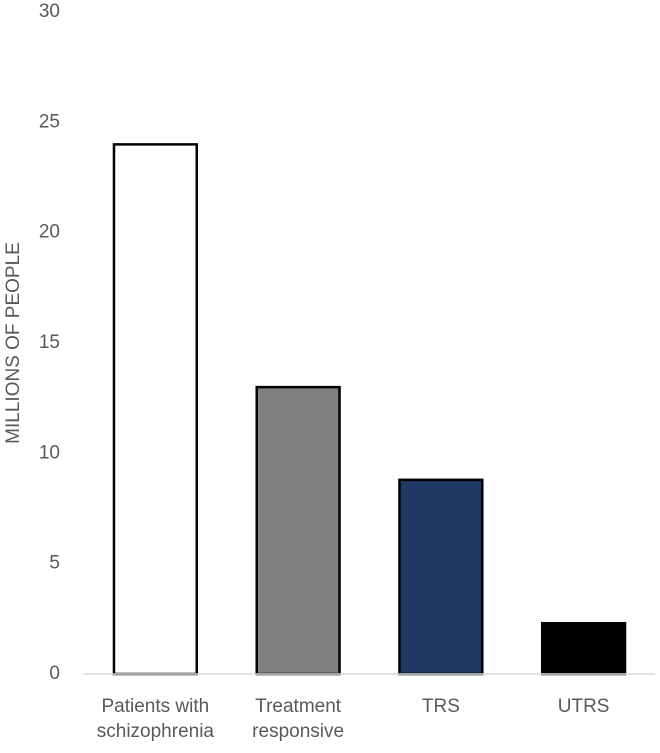 Image resolution: width=660 pixels, height=753 pixels. Describe the element at coordinates (440, 706) in the screenshot. I see `x-tick-label: TRS` at that location.